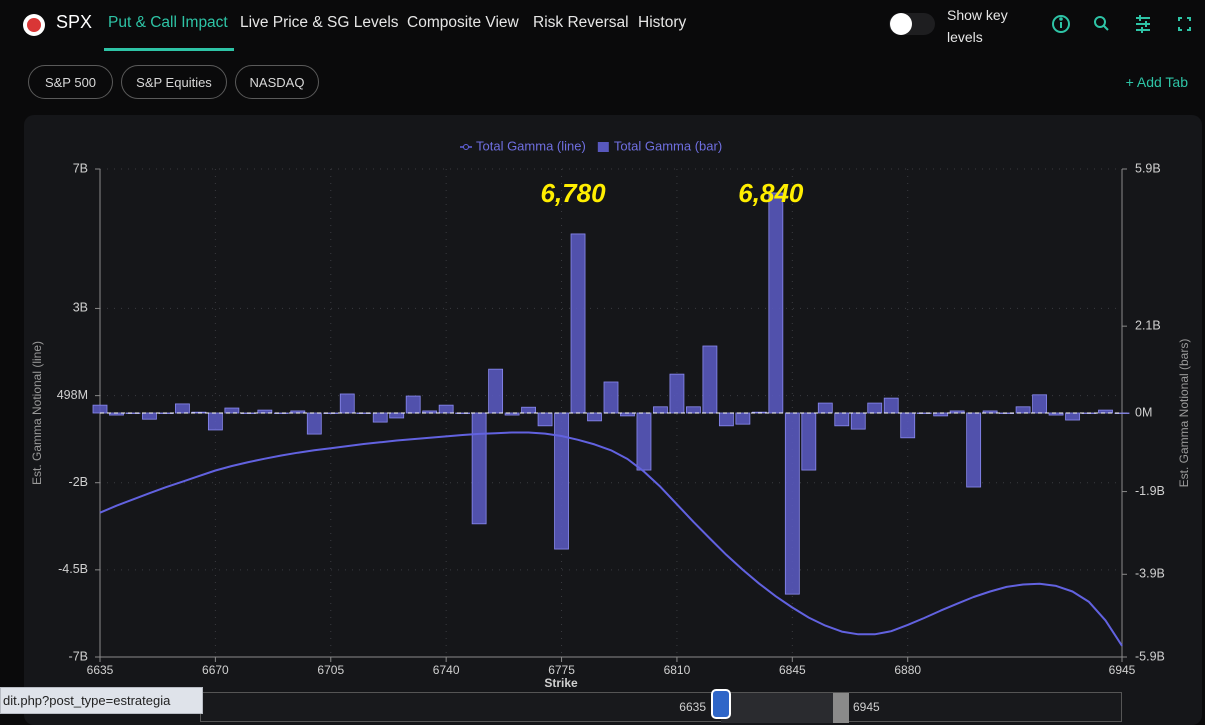 This screenshot has height=725, width=1205. I want to click on toolbar-icons, so click(1123, 24).